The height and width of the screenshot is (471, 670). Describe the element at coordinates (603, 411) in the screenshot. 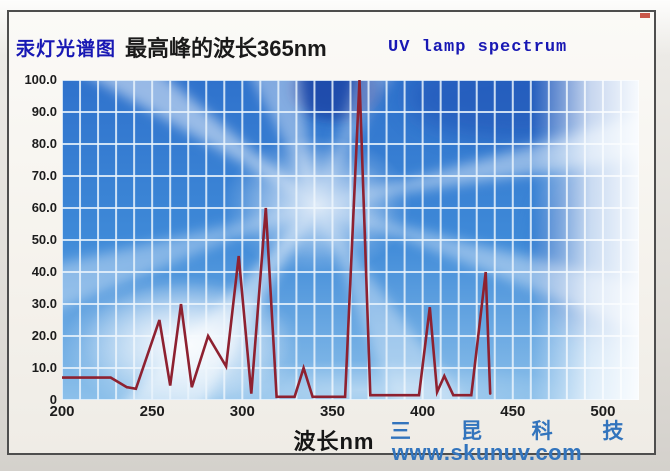

I see `x-tick-label: 500` at that location.